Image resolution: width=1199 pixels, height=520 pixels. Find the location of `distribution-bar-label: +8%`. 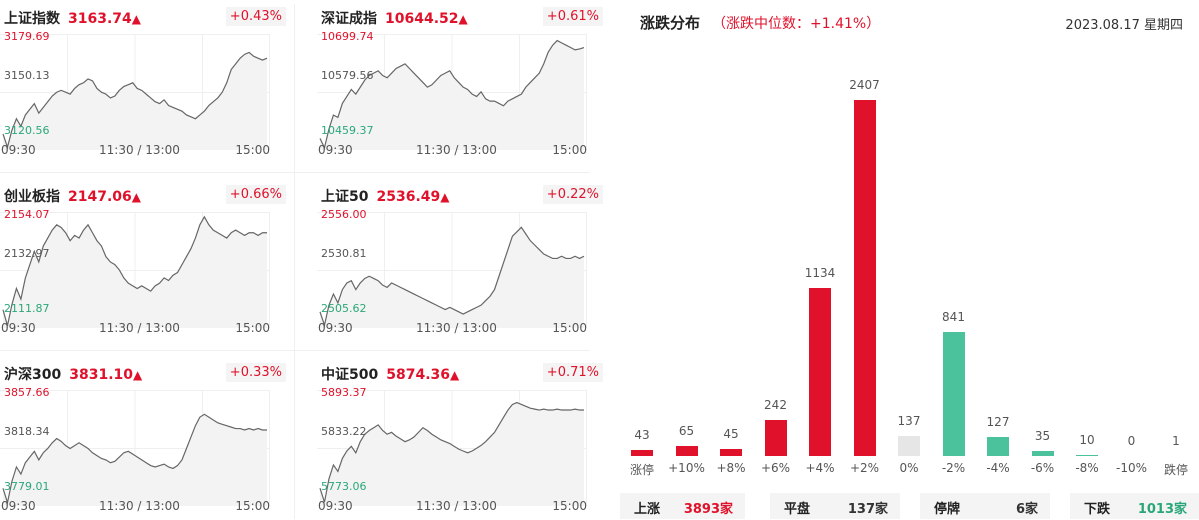

distribution-bar-label: +8% is located at coordinates (731, 468).